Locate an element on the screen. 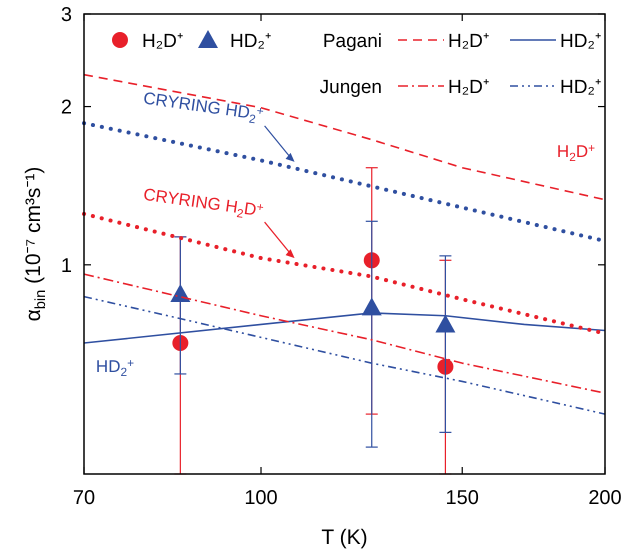  y-tick-label: 3 is located at coordinates (66, 15).